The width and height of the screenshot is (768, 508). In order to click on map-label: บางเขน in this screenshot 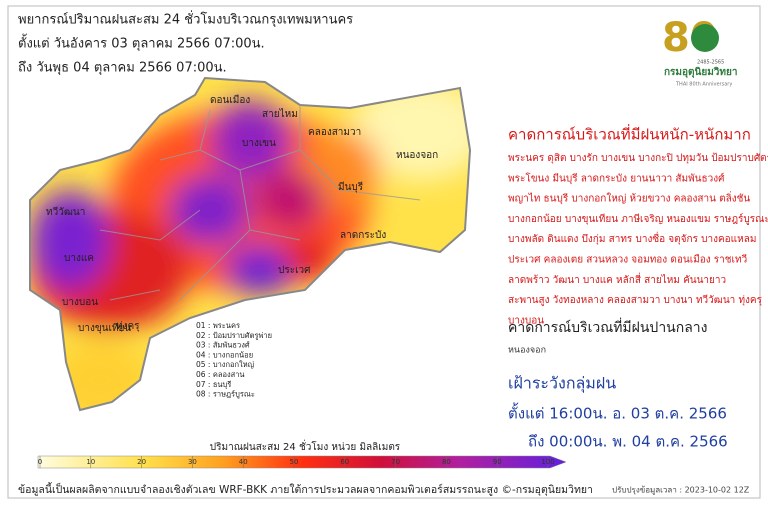, I will do `click(259, 143)`.